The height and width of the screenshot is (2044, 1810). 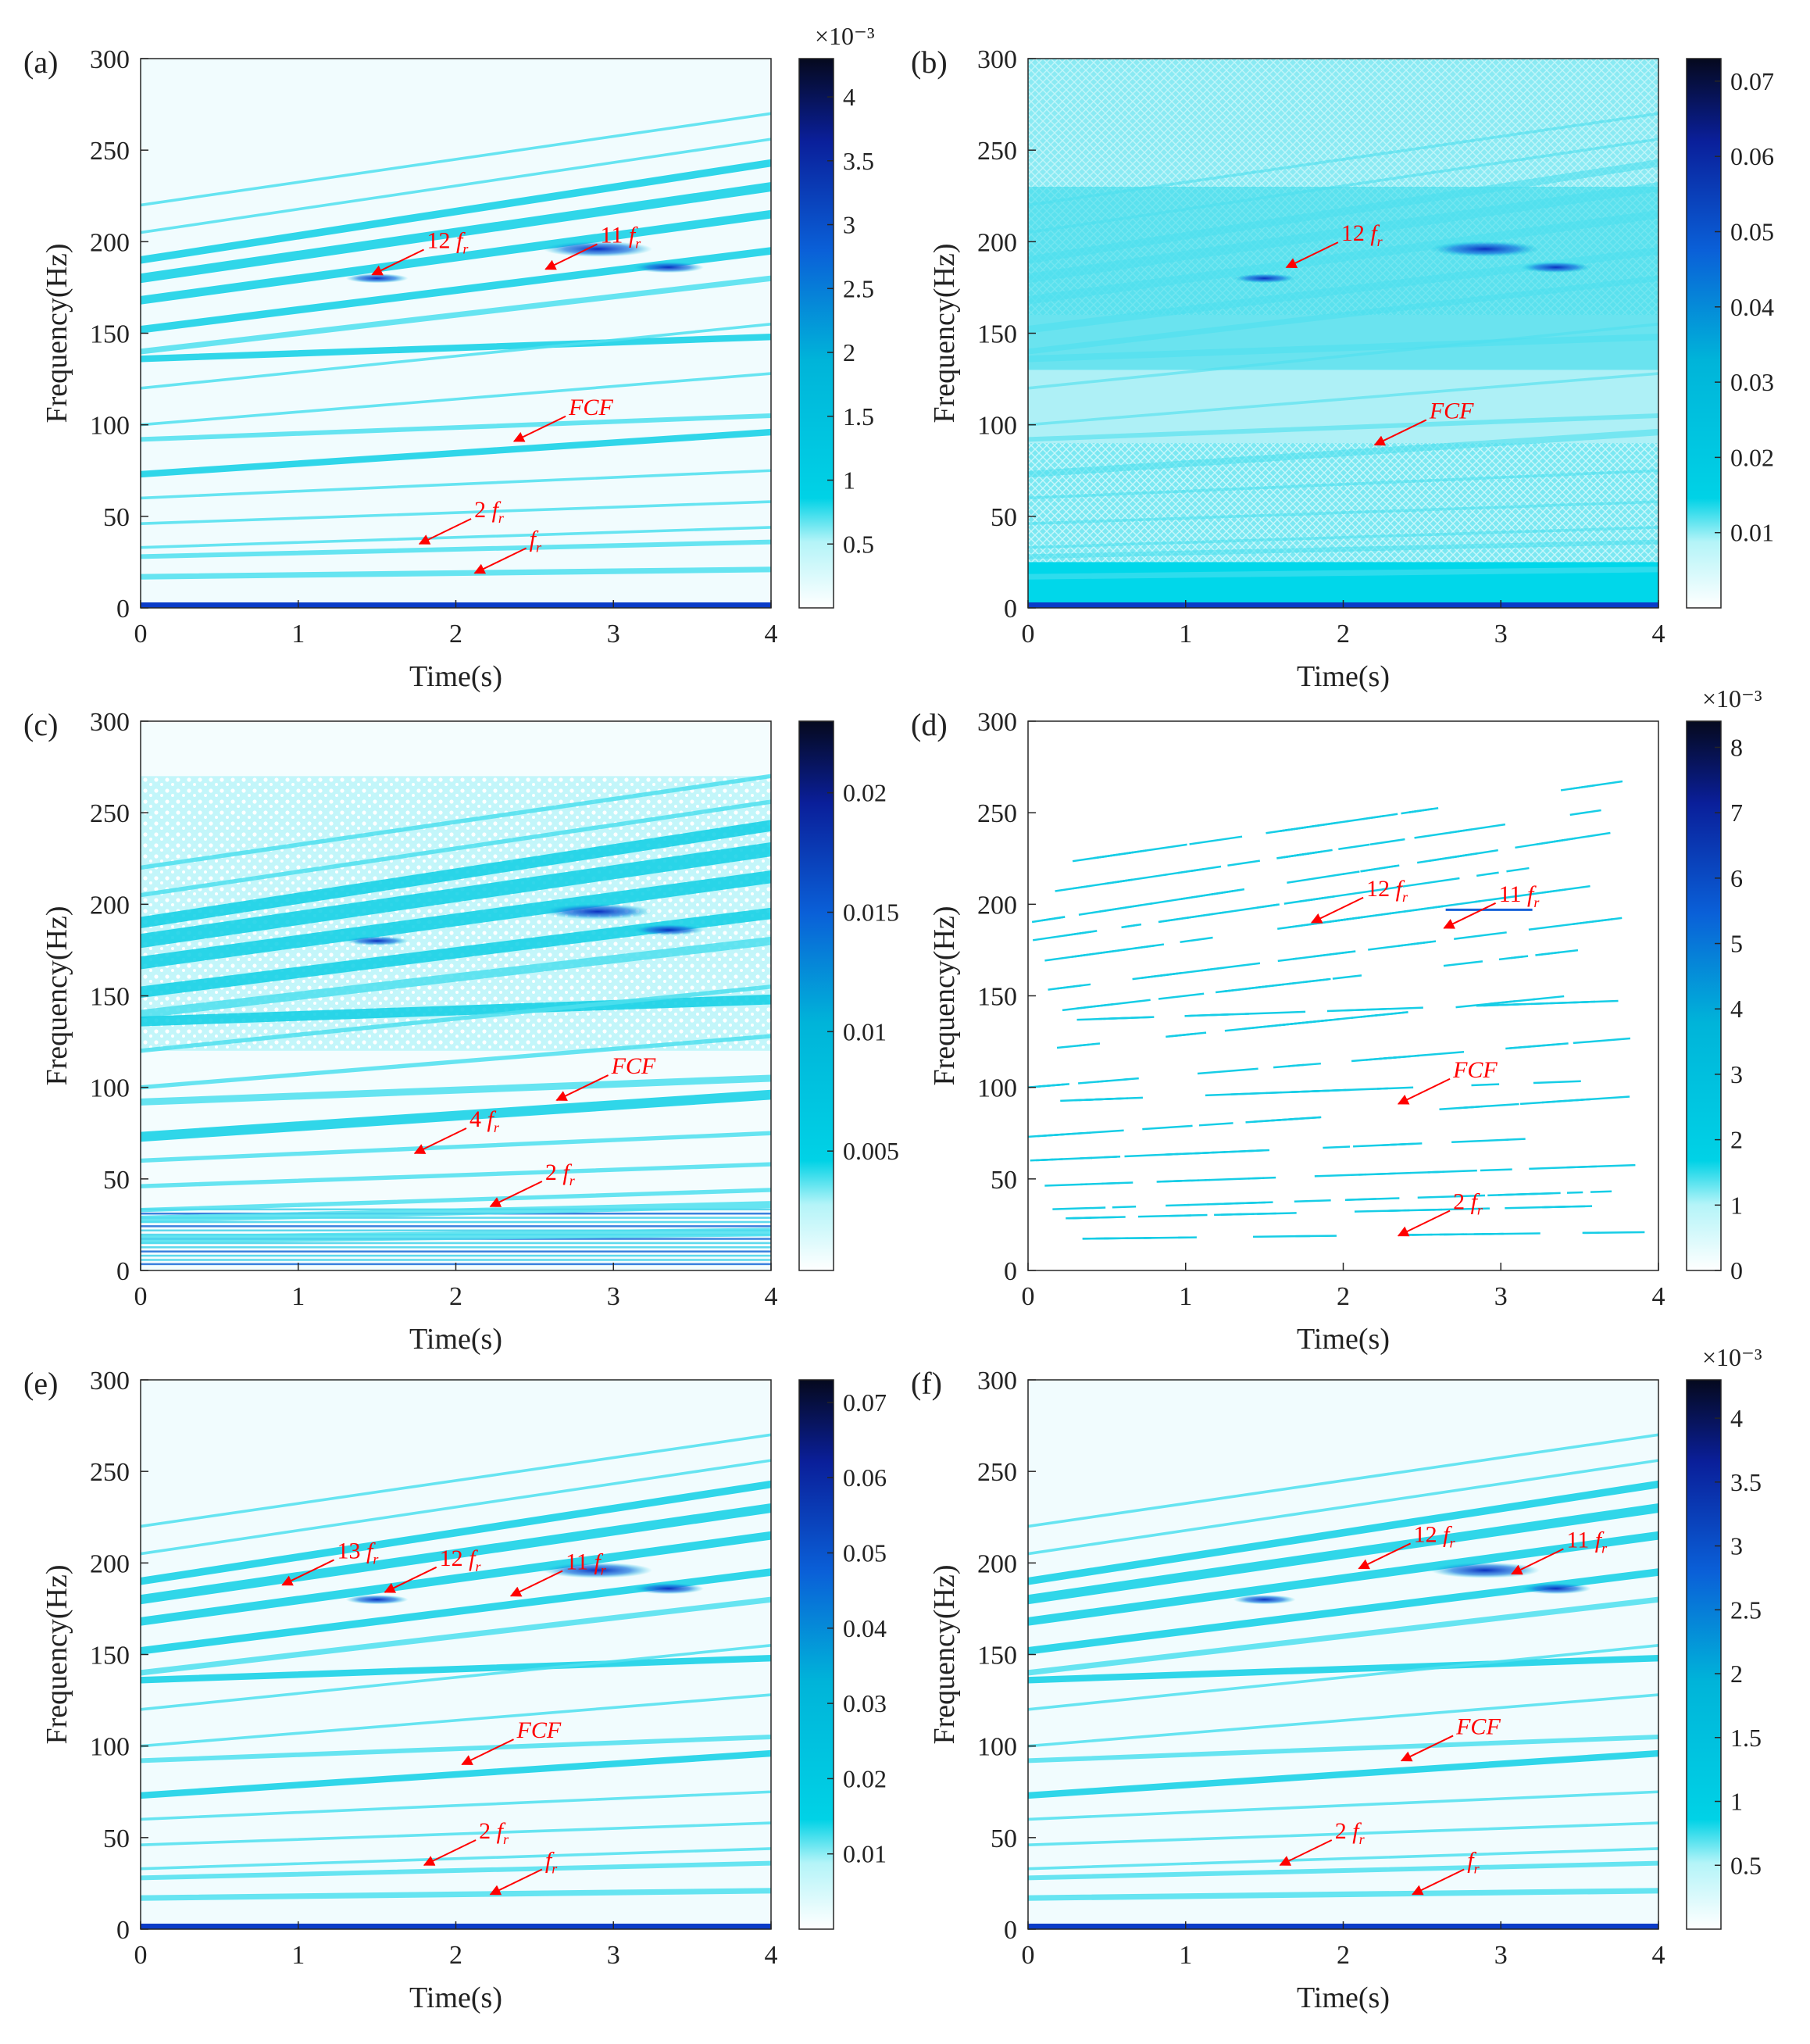 I want to click on colorbar-tick-label: 2.5, so click(x=858, y=288).